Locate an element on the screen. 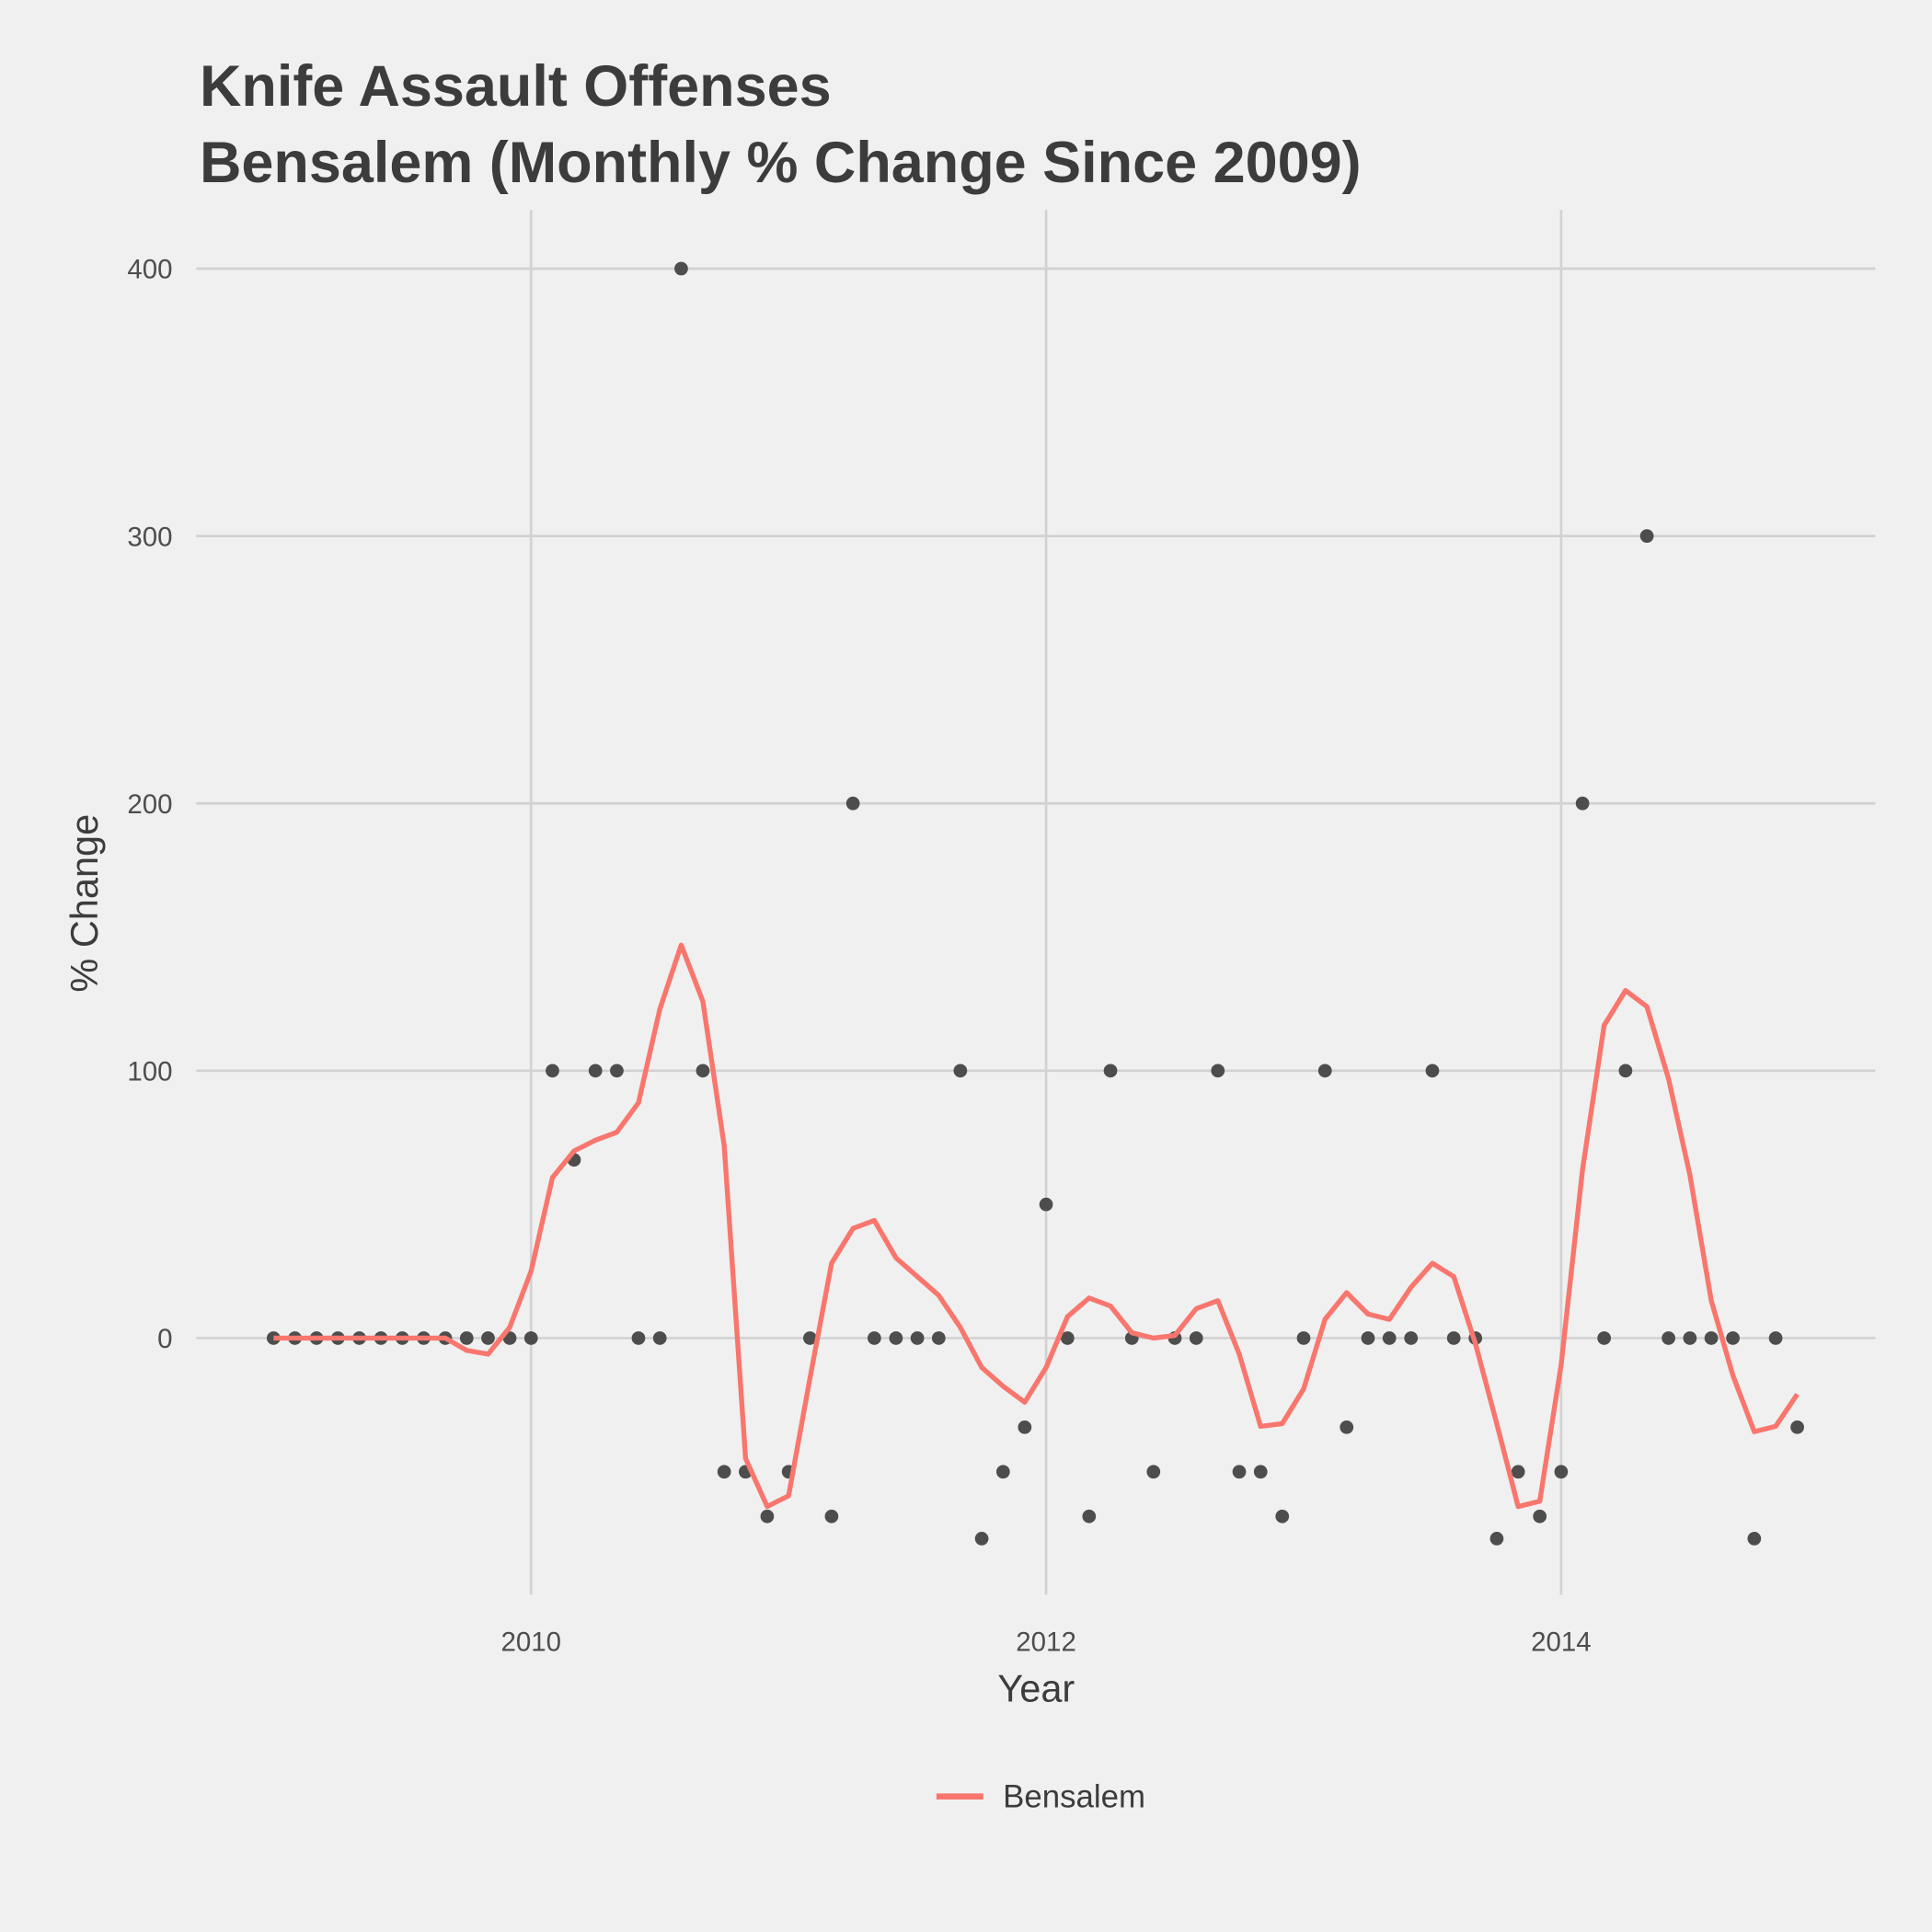  x-tick-label: 2010 is located at coordinates (530, 1642).